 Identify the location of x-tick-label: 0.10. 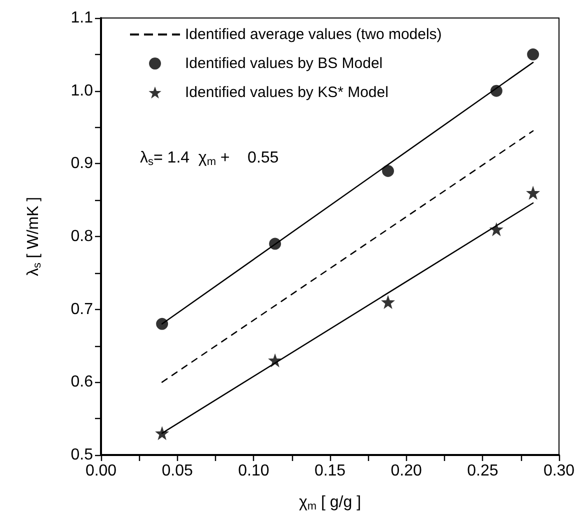
(254, 471).